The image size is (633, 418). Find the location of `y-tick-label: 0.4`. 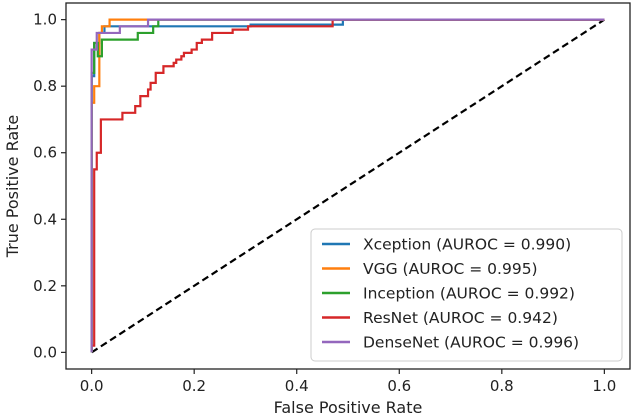

y-tick-label: 0.4 is located at coordinates (45, 219).